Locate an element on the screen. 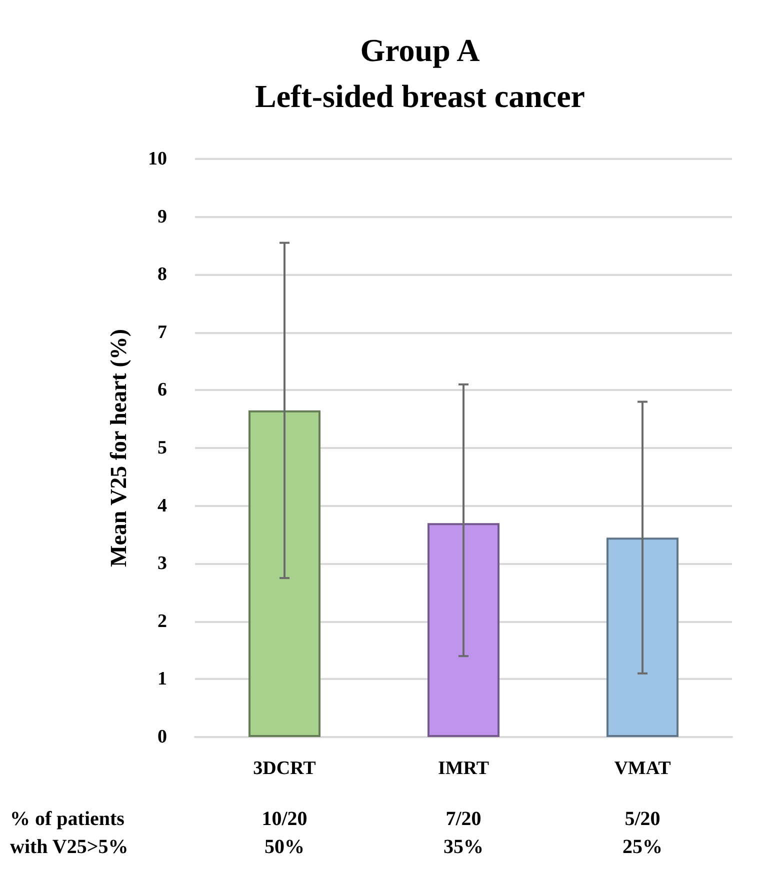 This screenshot has width=757, height=877. x-tick-label: 3DCRT is located at coordinates (284, 768).